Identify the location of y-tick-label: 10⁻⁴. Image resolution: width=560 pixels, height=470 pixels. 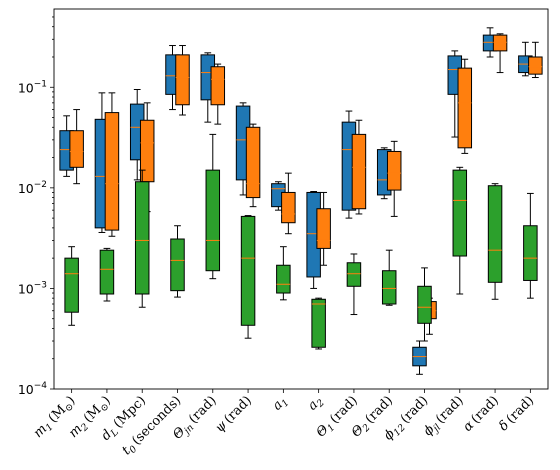
(32, 389).